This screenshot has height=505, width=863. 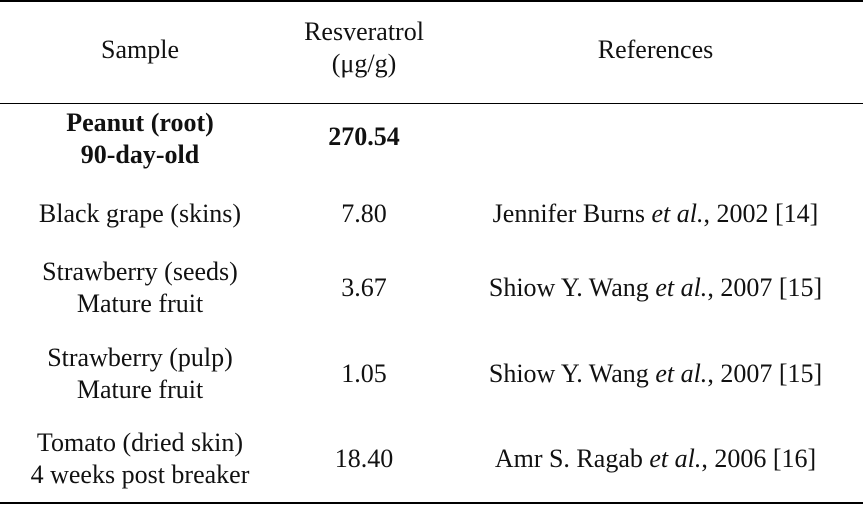 I want to click on row-0-sample: Peanut (root) 90-day-old, so click(x=140, y=138).